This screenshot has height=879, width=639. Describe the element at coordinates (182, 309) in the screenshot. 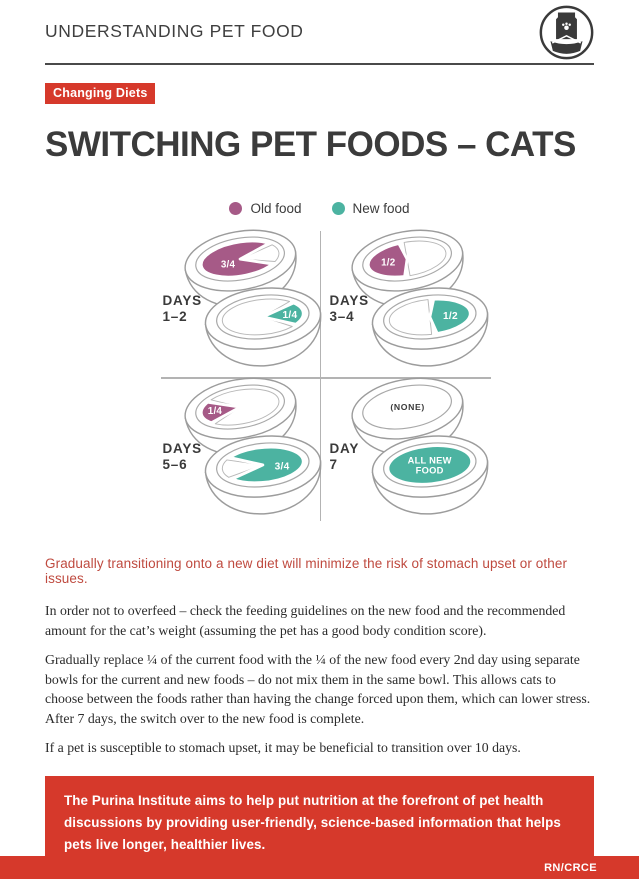

I see `day-label: DAYS 1–2` at that location.